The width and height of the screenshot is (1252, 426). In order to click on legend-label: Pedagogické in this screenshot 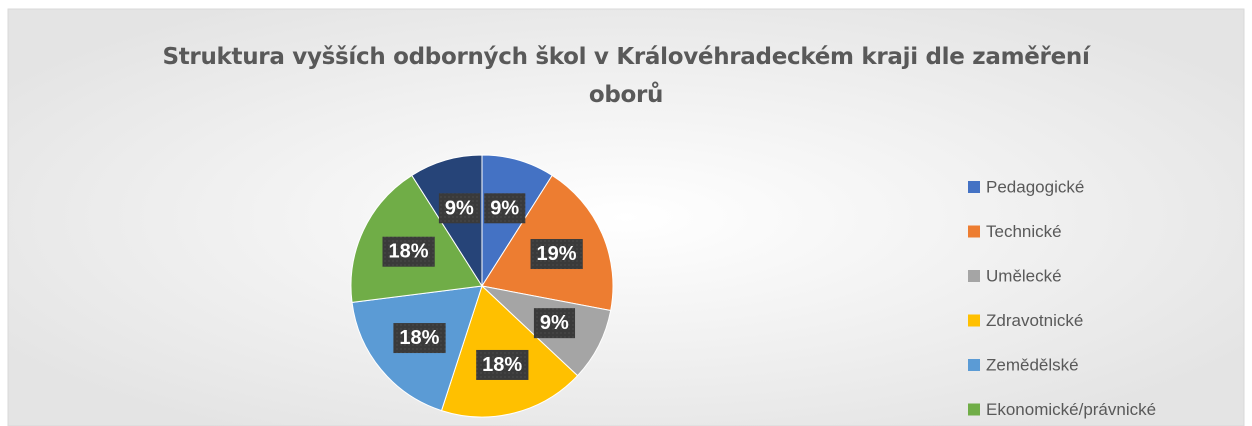, I will do `click(1035, 186)`.